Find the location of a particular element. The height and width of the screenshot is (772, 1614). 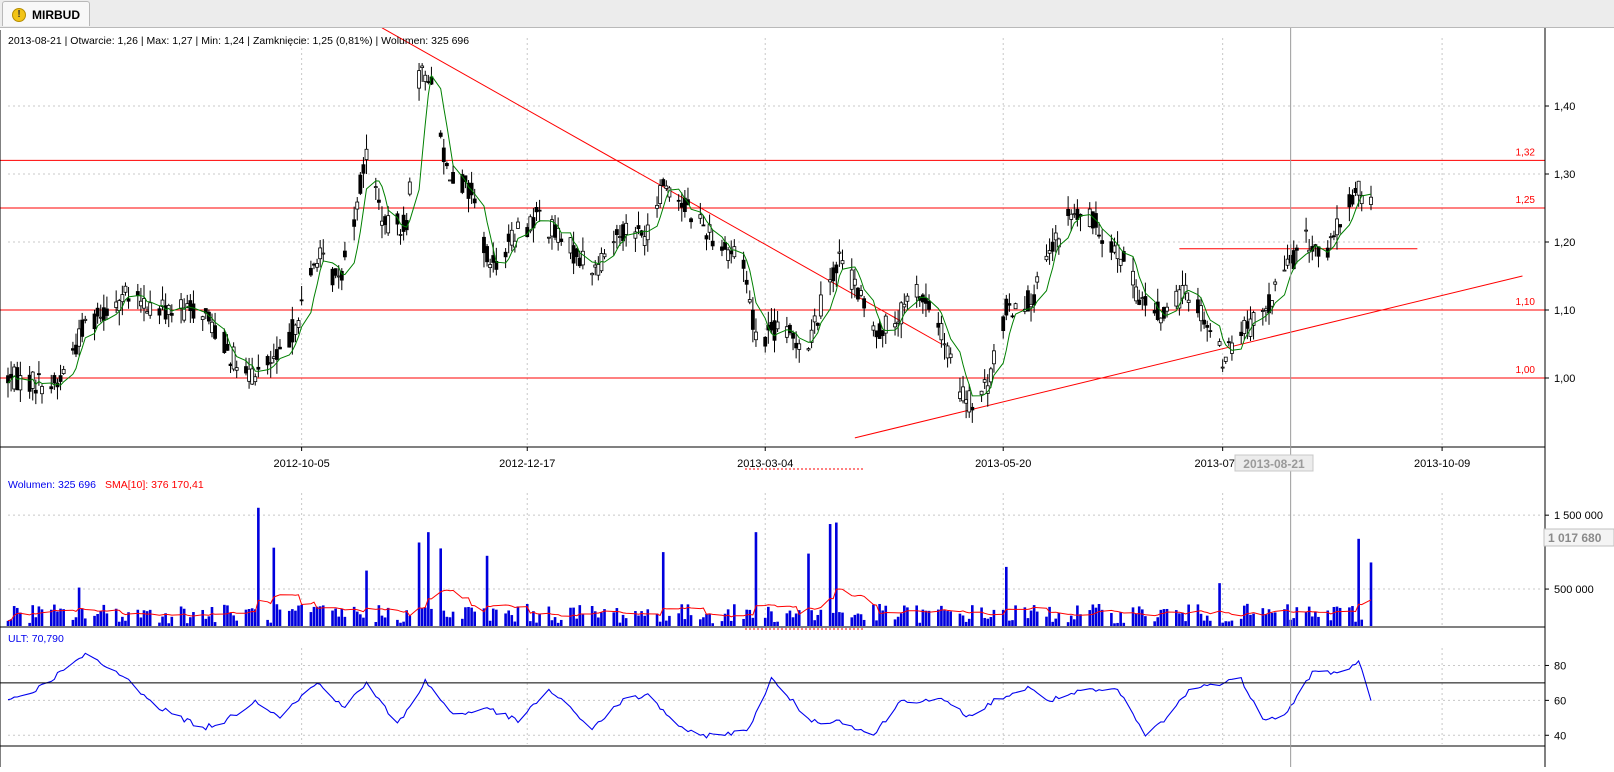

volume-legend-label: Wolumen: 325 696 is located at coordinates (52, 485).